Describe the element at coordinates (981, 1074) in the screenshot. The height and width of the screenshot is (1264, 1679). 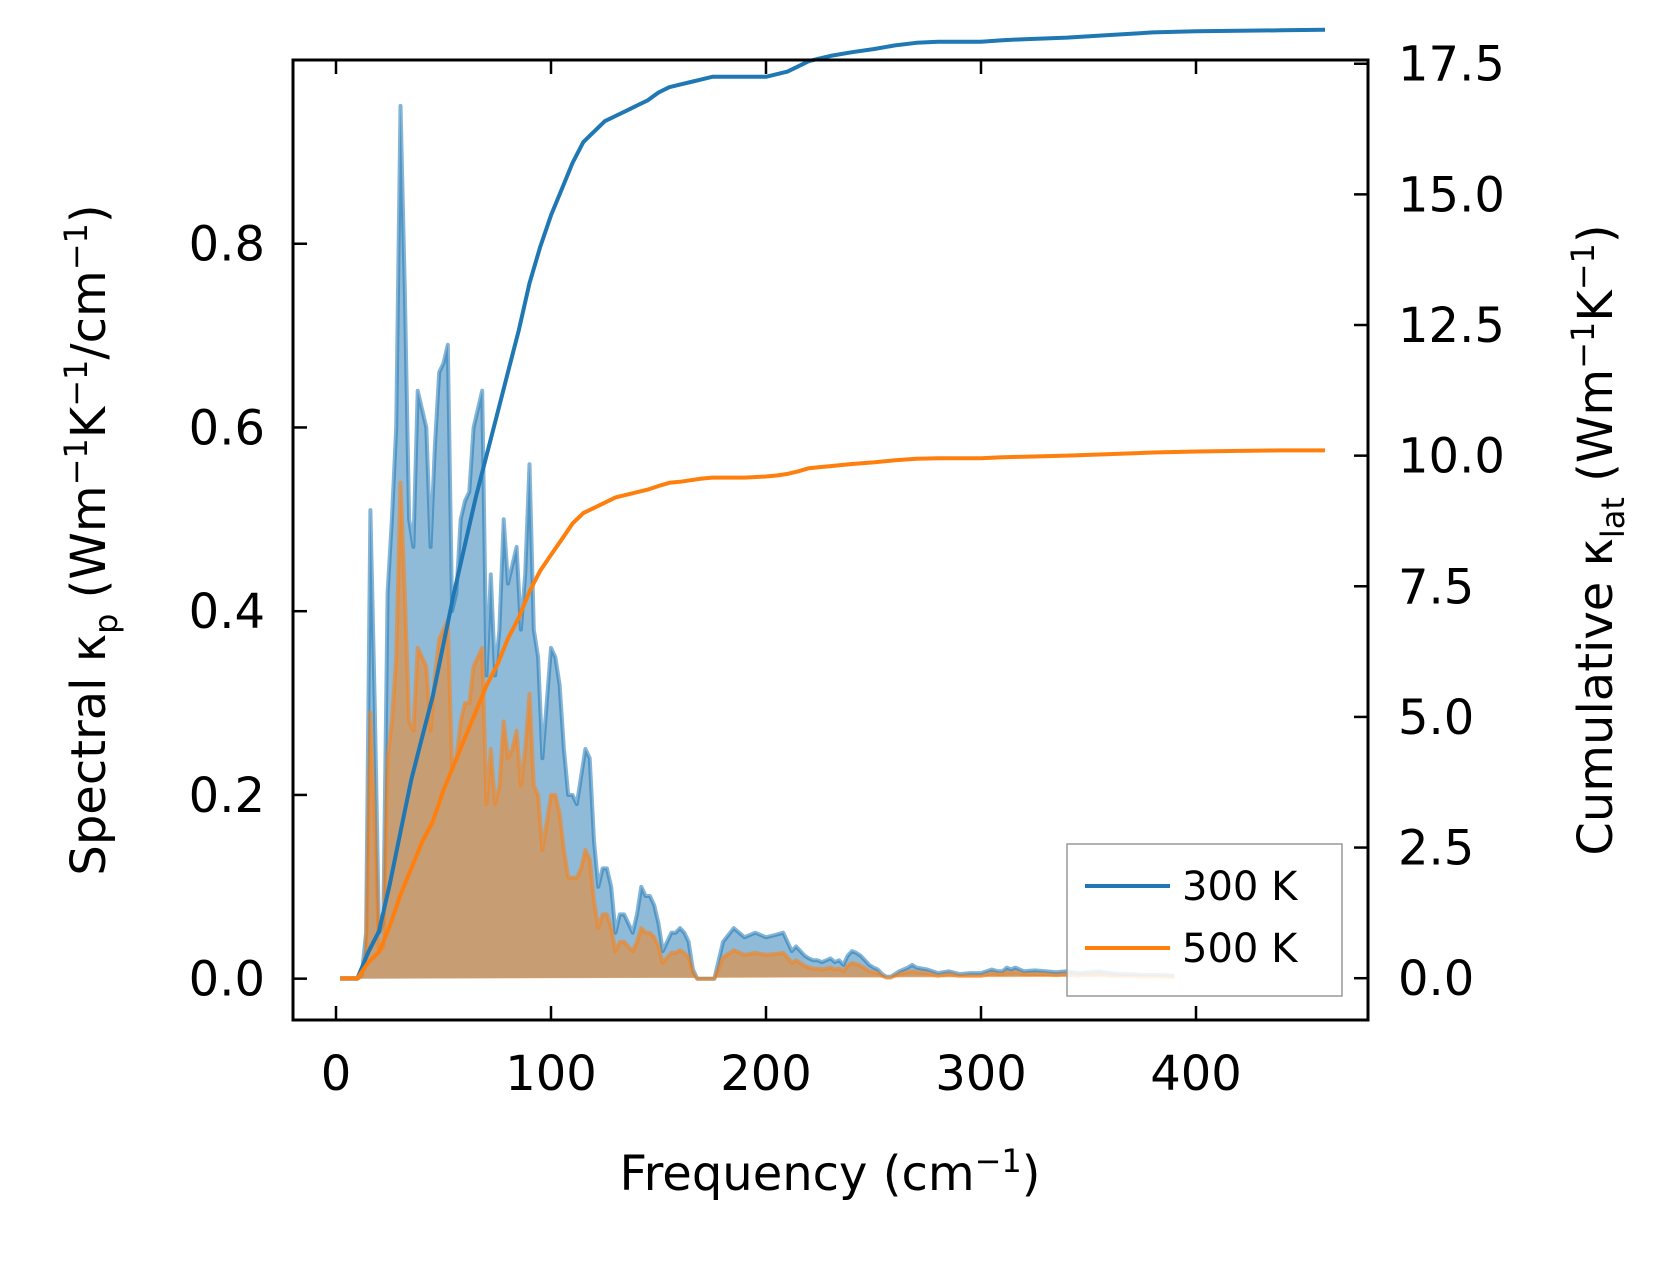
I see `x-tick-label: 300` at that location.